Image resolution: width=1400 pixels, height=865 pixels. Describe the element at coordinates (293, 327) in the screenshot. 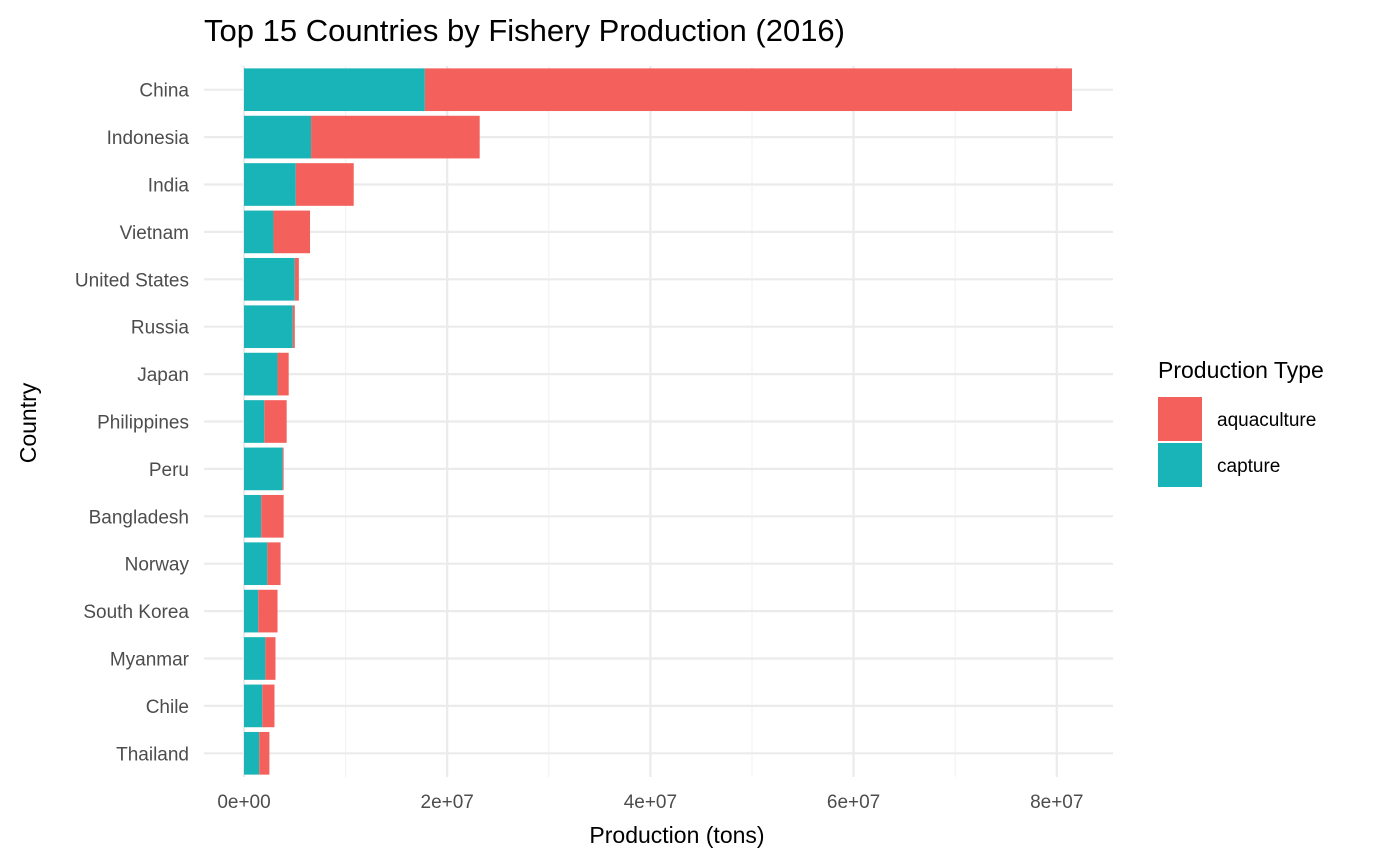

I see `bar-aquaculture-russia` at that location.